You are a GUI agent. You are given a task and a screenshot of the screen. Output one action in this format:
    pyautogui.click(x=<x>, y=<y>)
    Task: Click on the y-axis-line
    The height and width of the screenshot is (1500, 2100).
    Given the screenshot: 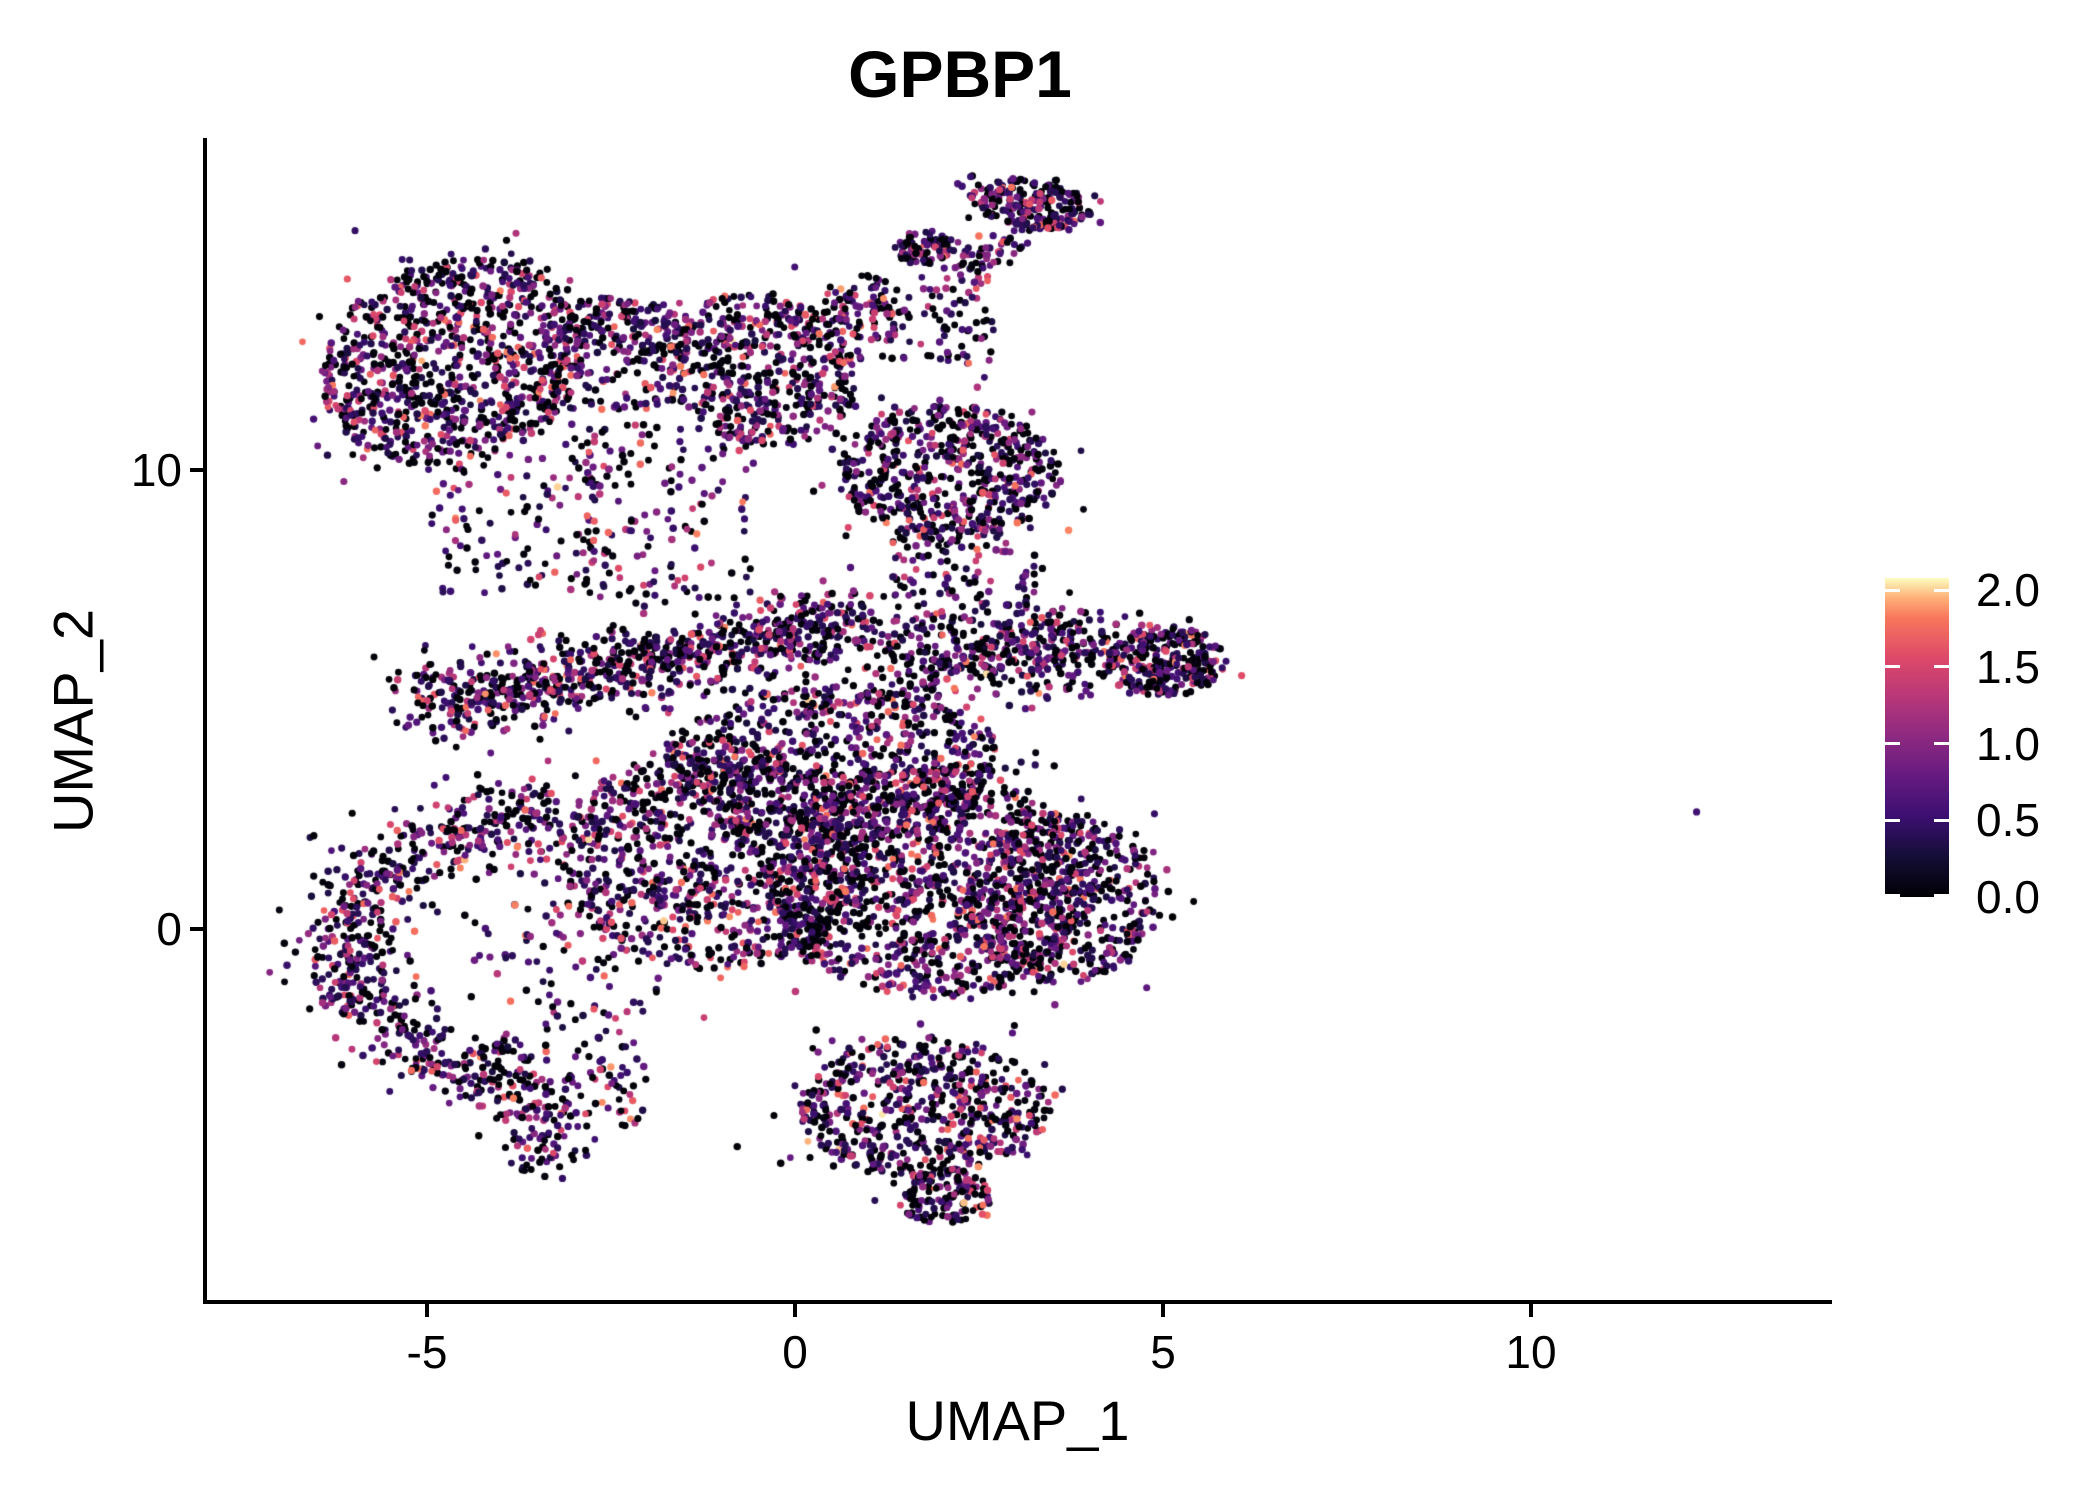 What is the action you would take?
    pyautogui.click(x=205, y=721)
    